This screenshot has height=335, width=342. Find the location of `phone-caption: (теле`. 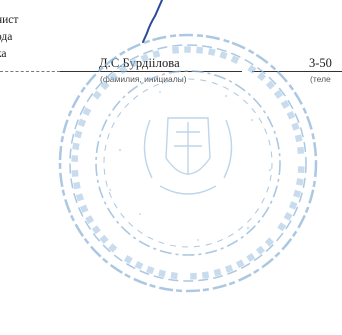

phone-caption: (теле is located at coordinates (320, 79).